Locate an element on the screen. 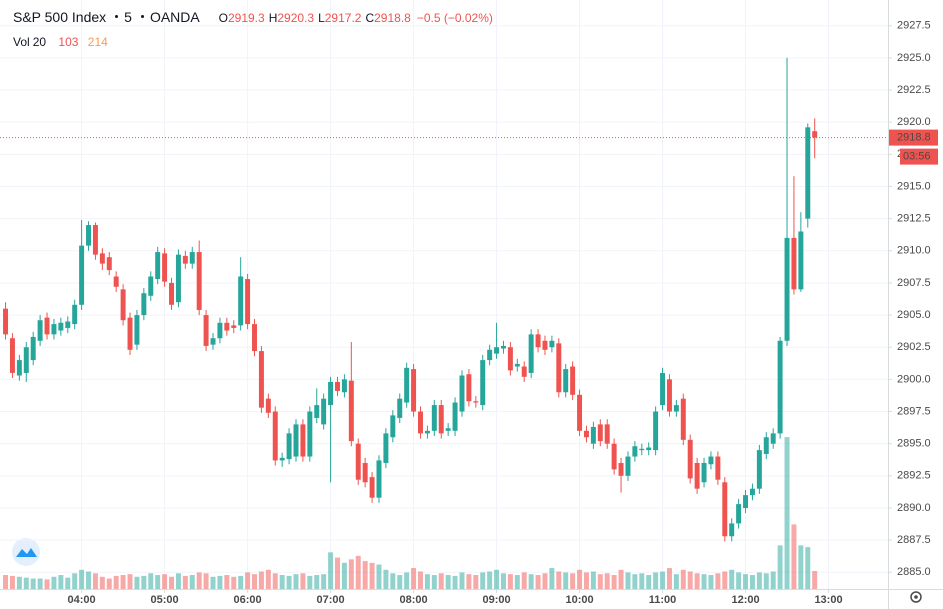  logo is located at coordinates (26, 552).